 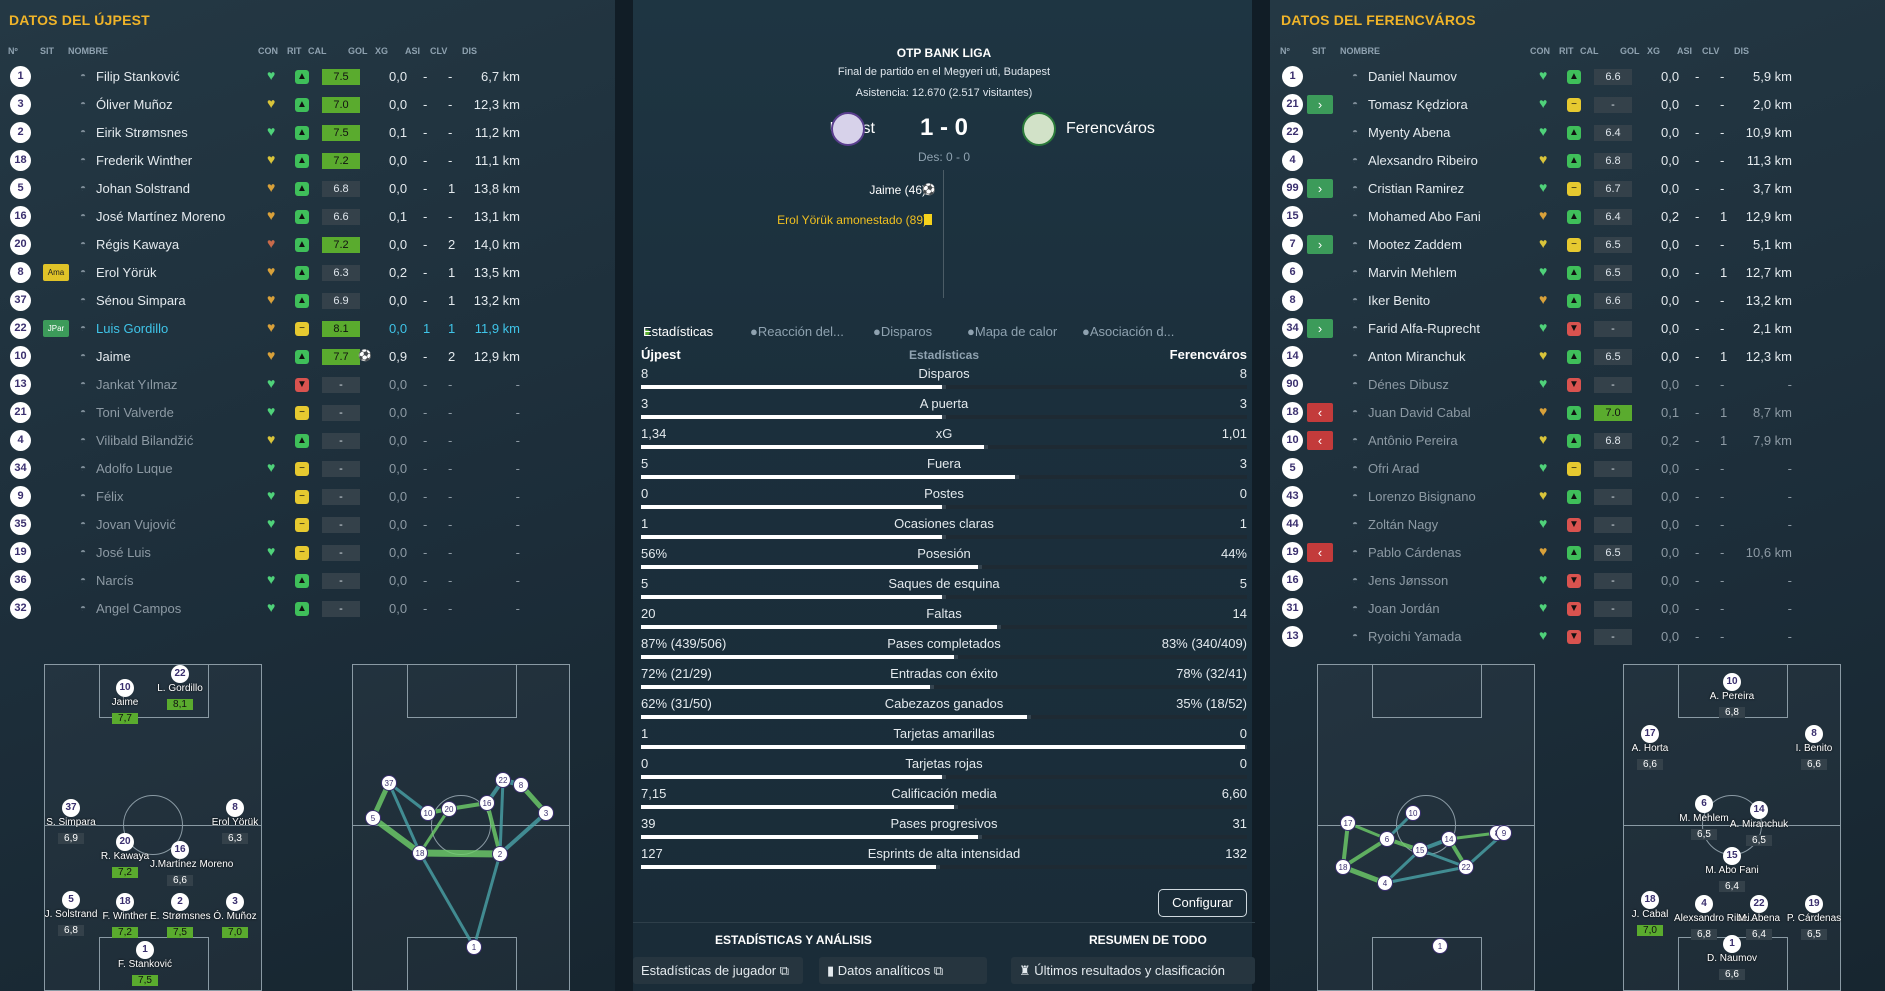 What do you see at coordinates (300, 329) in the screenshot?
I see `table-row: 22 JPar ◓ Luis Gordillo ♥ −8.1 0,0 1 1 11,9 km` at bounding box center [300, 329].